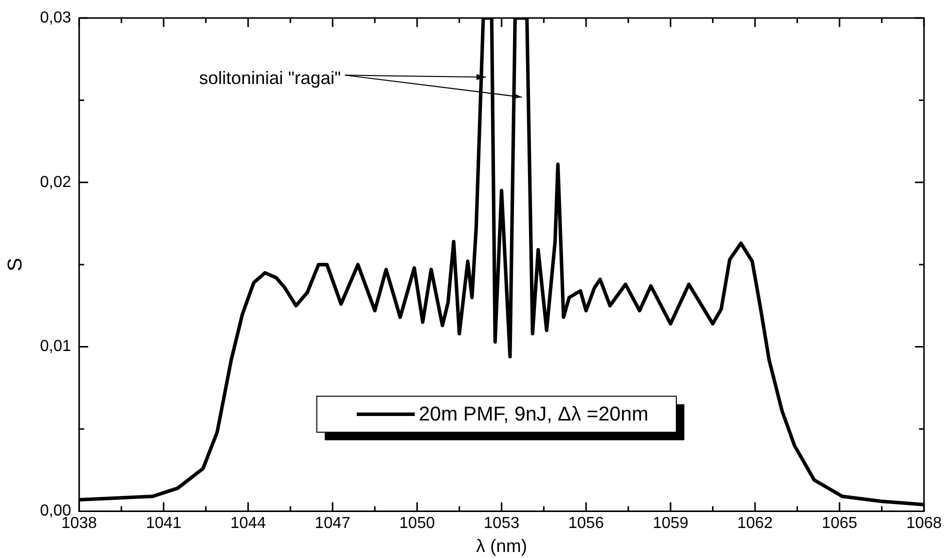 This screenshot has height=558, width=948. Describe the element at coordinates (164, 523) in the screenshot. I see `x-tick-label: 1041` at that location.